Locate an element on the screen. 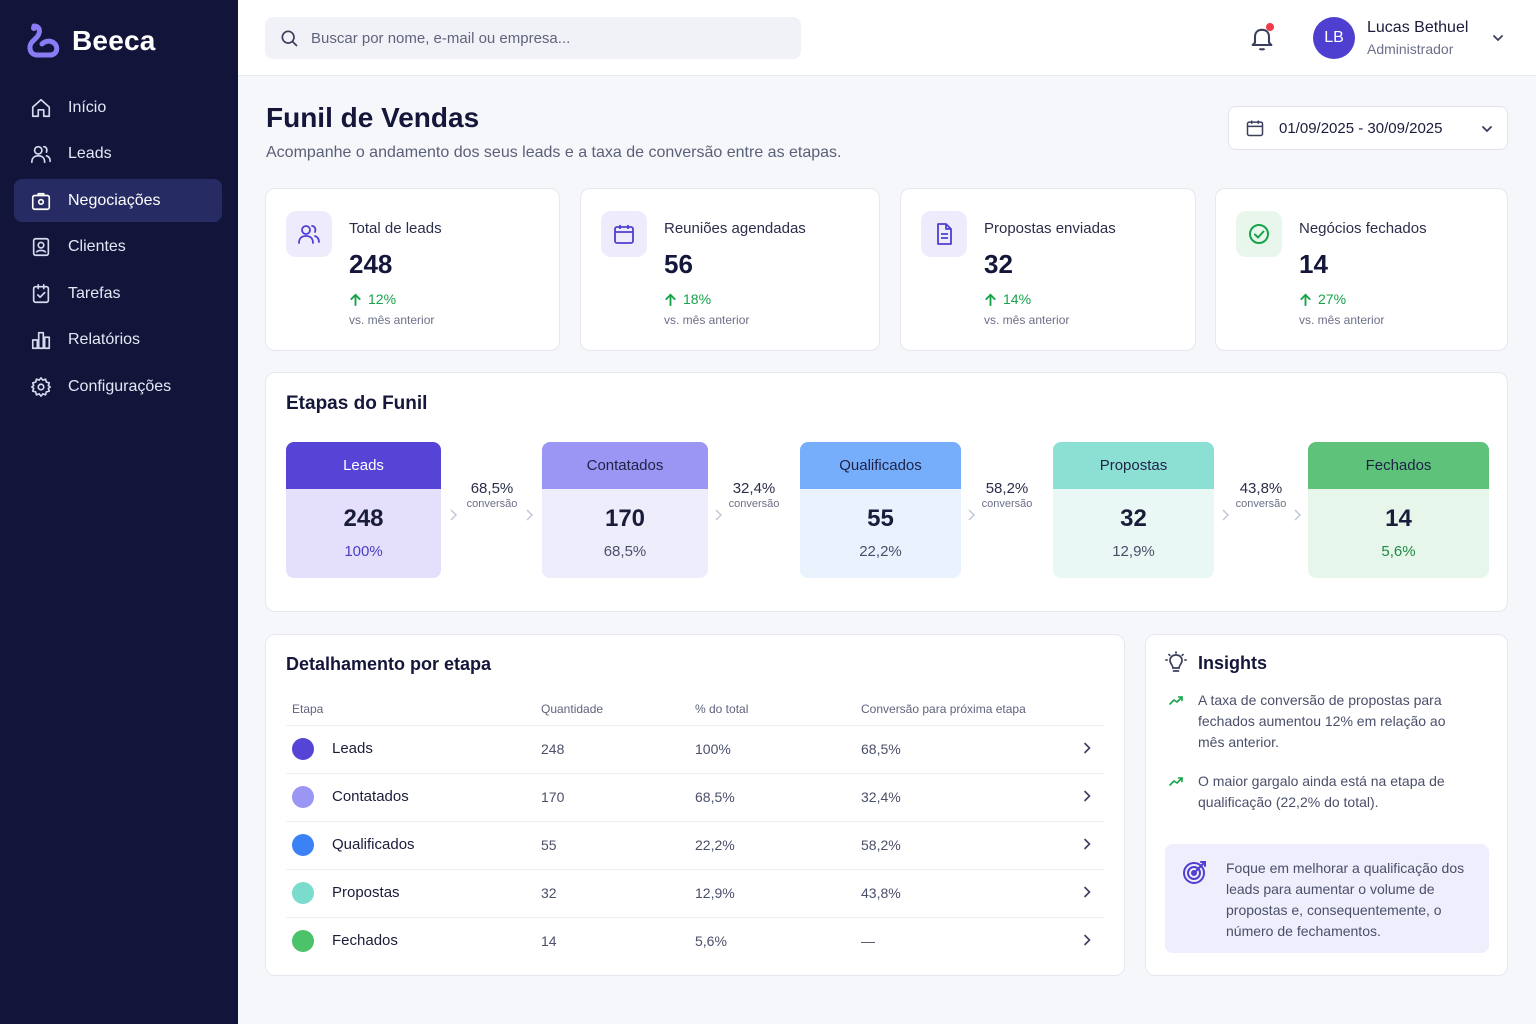  stat-label: Negócios fechados is located at coordinates (1363, 228).